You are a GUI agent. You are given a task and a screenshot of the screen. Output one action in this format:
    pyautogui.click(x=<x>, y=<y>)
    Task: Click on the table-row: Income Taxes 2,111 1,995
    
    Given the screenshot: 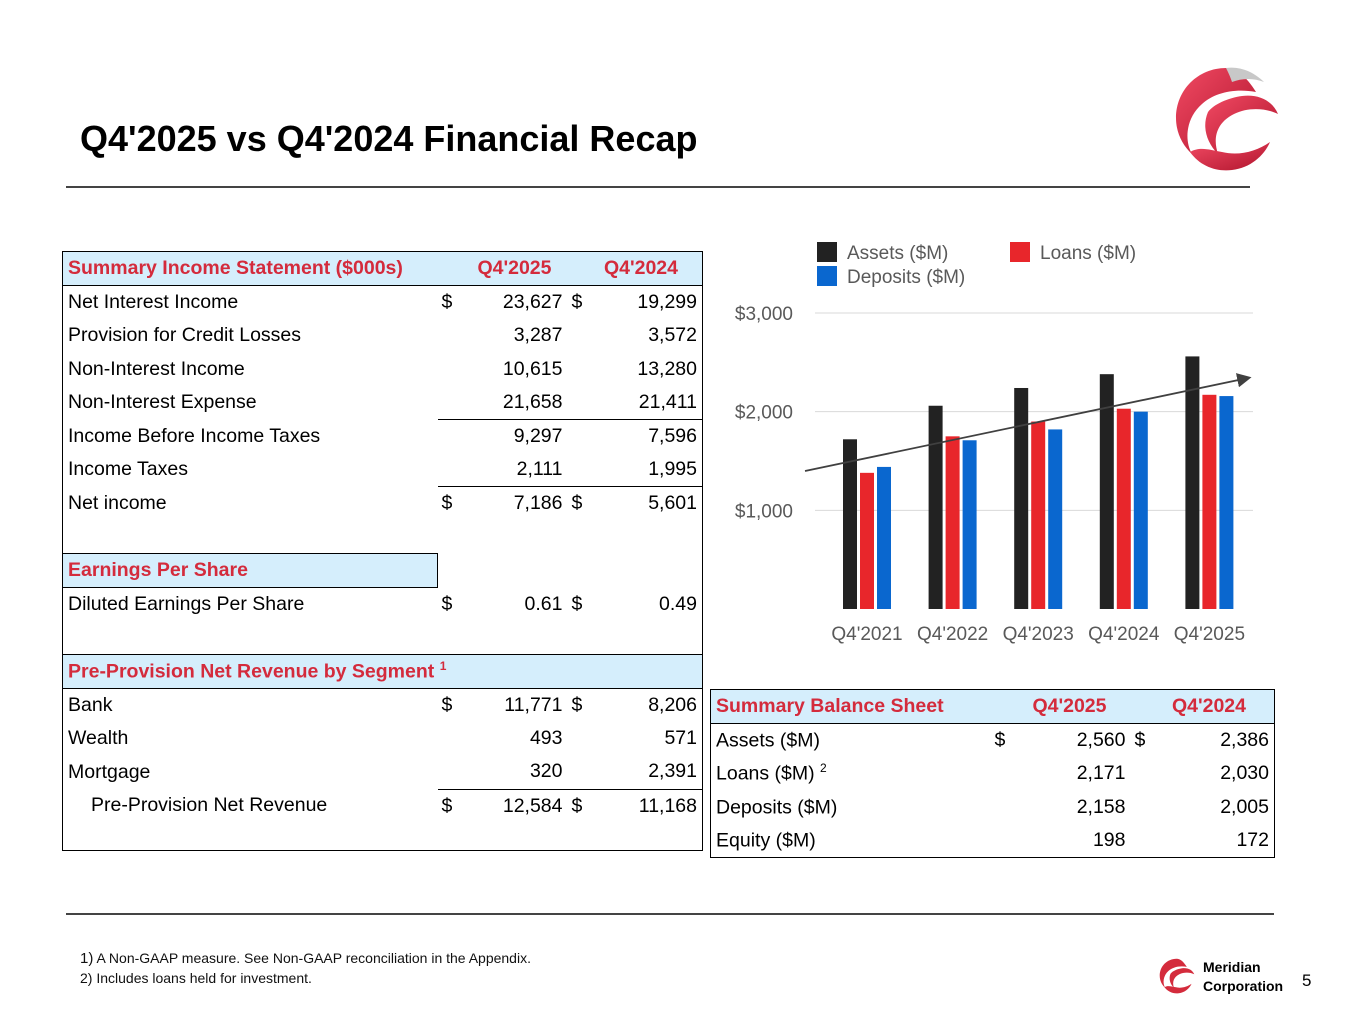 What is the action you would take?
    pyautogui.click(x=383, y=470)
    